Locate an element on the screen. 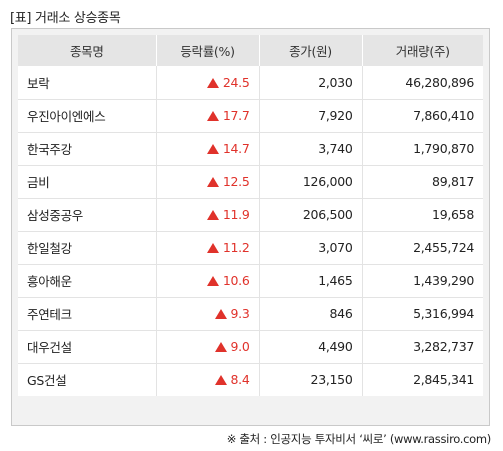 This screenshot has height=451, width=503. change-rate: 24.5 is located at coordinates (208, 83).